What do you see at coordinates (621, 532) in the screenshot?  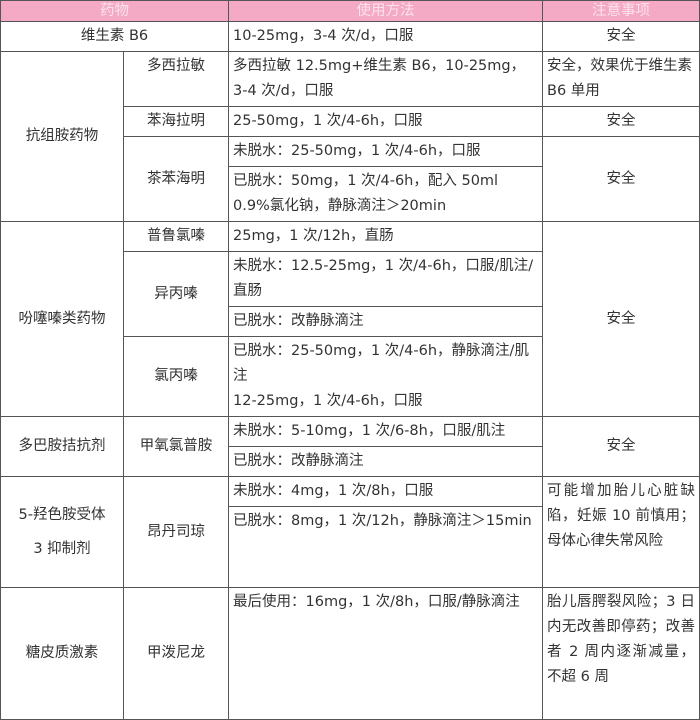 I see `note-cell: 可能增加胎儿心脏缺陷，妊娠 10 前慎用；母体心律失常风险` at bounding box center [621, 532].